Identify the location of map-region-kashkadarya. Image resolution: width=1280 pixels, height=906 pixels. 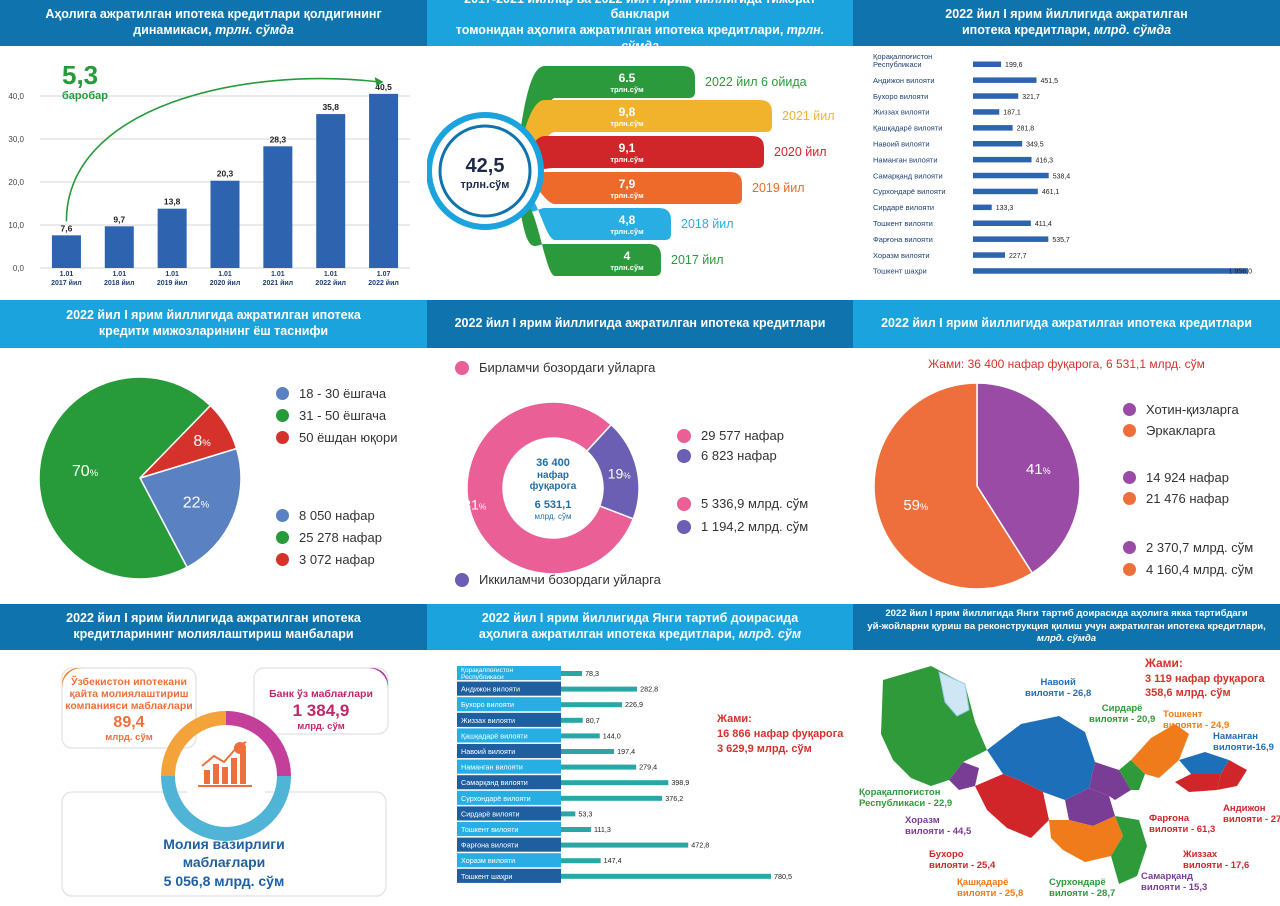
(1086, 839).